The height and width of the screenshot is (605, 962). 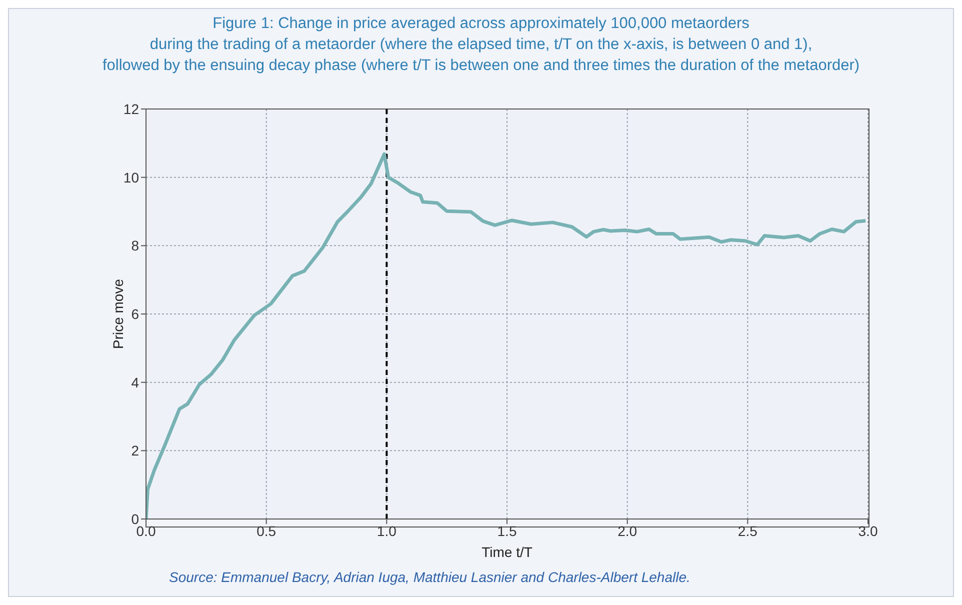 What do you see at coordinates (430, 577) in the screenshot?
I see `source-note: Source: Emmanuel Bacry, Adrian Iuga, Matthieu Lasnier and Charles-Albert Lehalle.` at bounding box center [430, 577].